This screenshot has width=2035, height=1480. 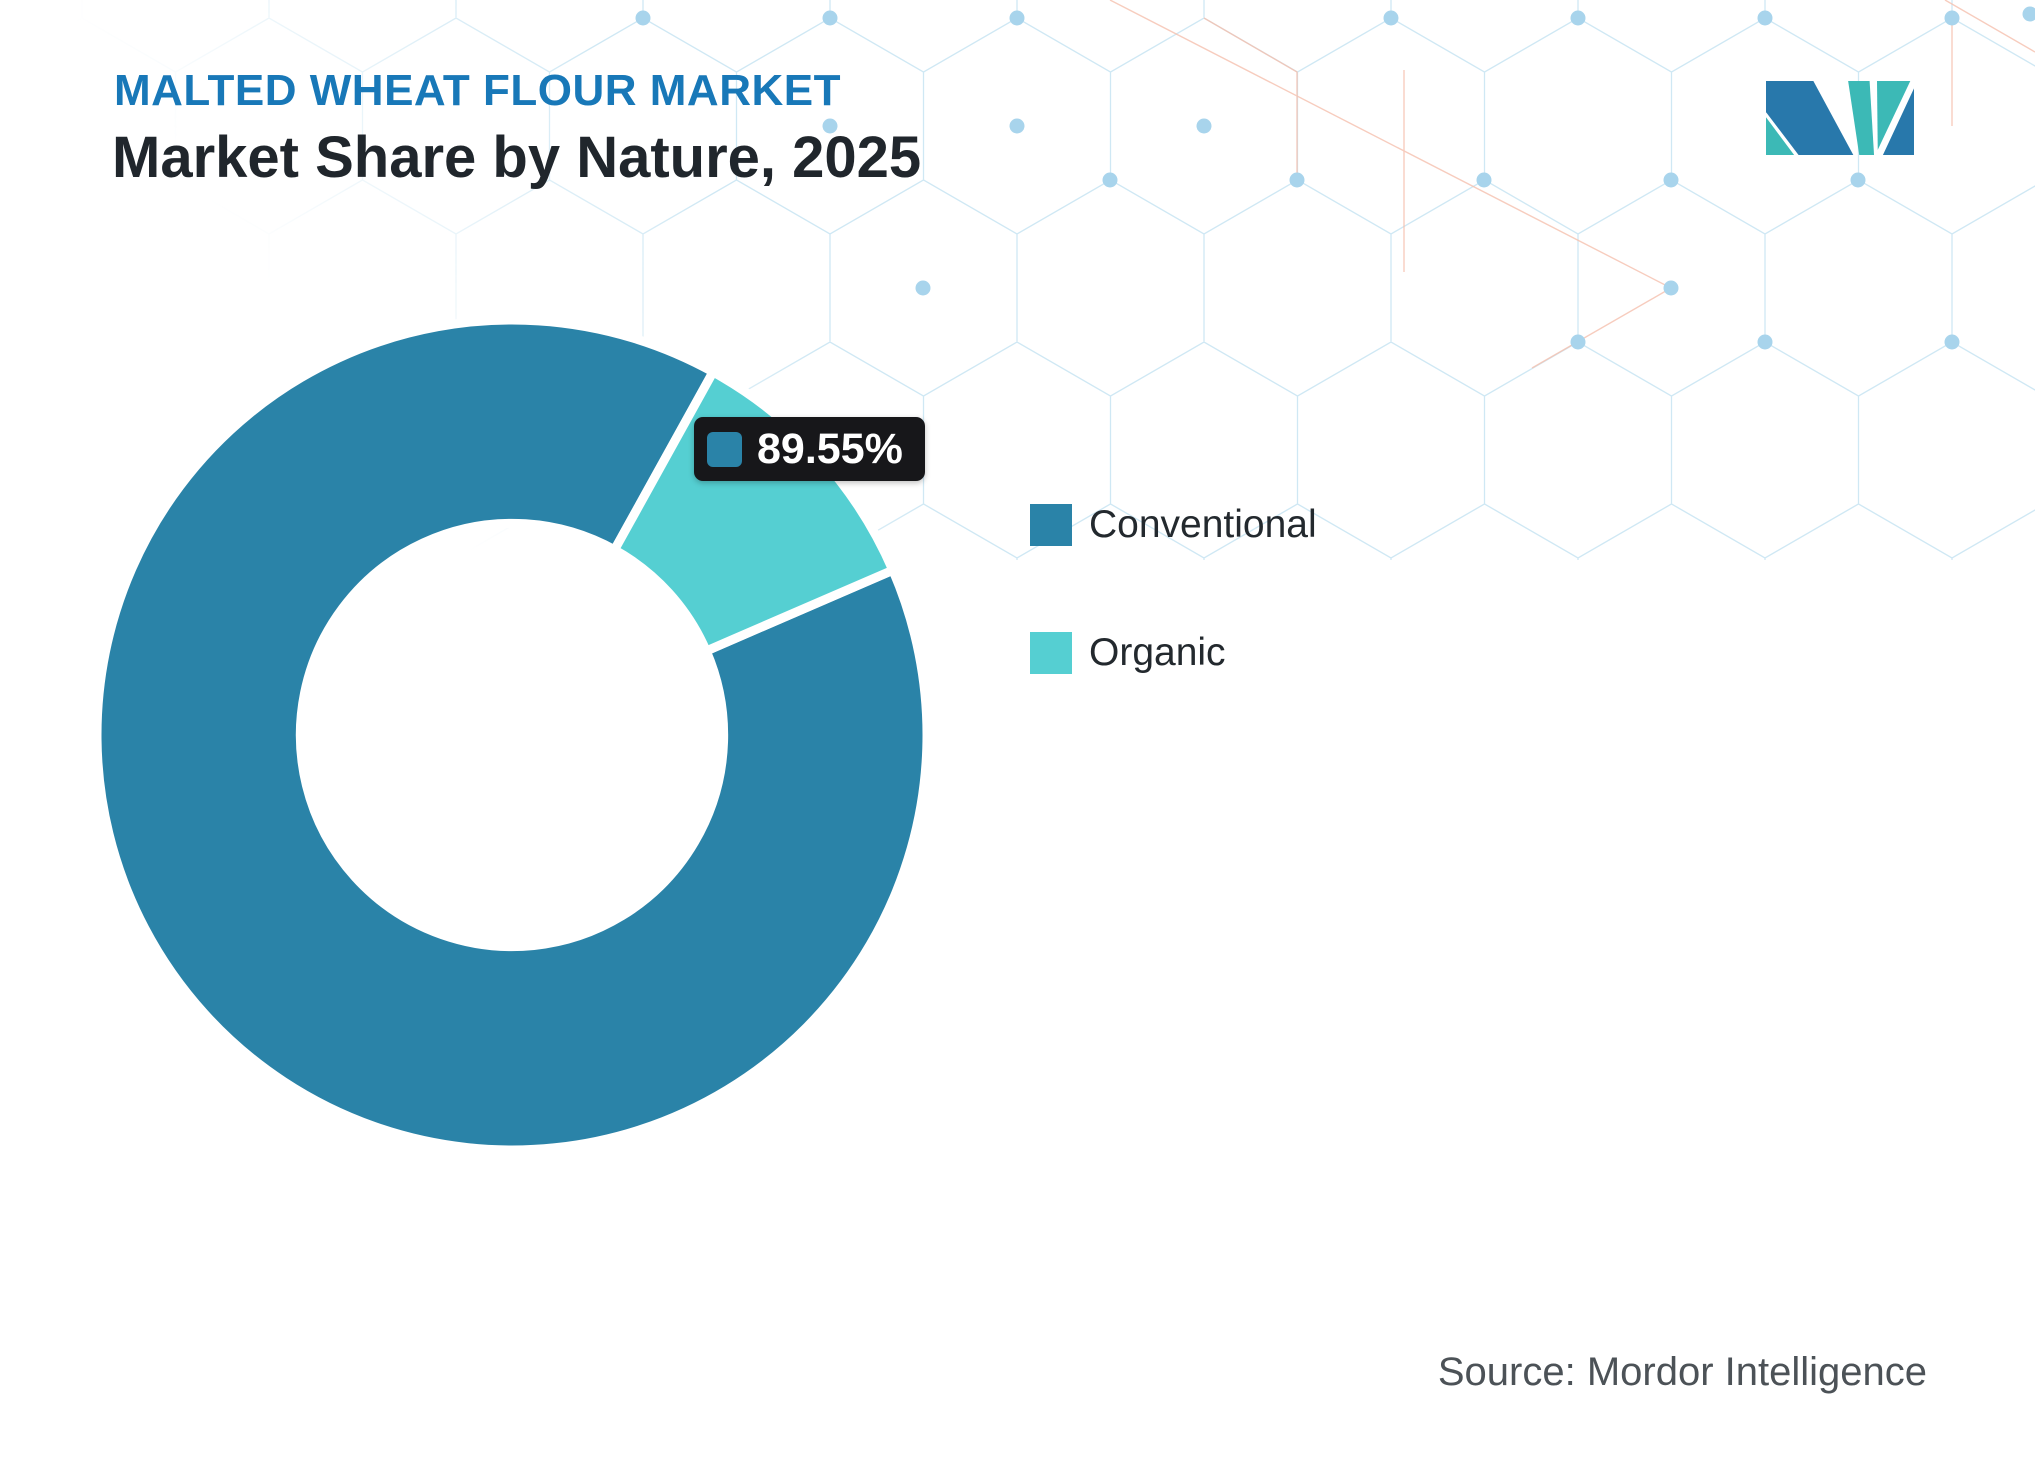 I want to click on legend-swatch-organic, so click(x=1051, y=653).